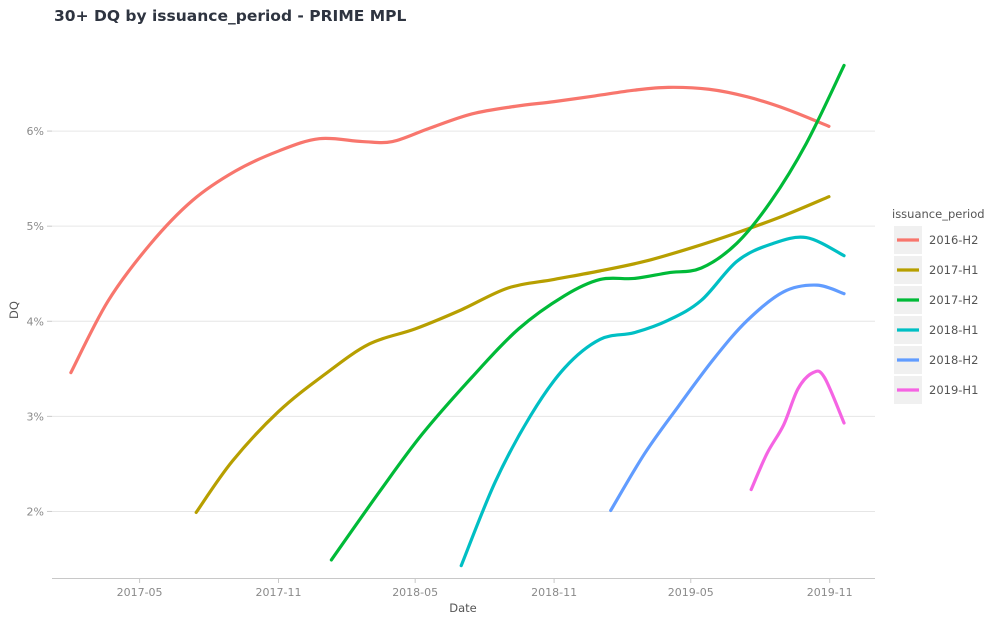  I want to click on legend-label: 2017-H2, so click(953, 300).